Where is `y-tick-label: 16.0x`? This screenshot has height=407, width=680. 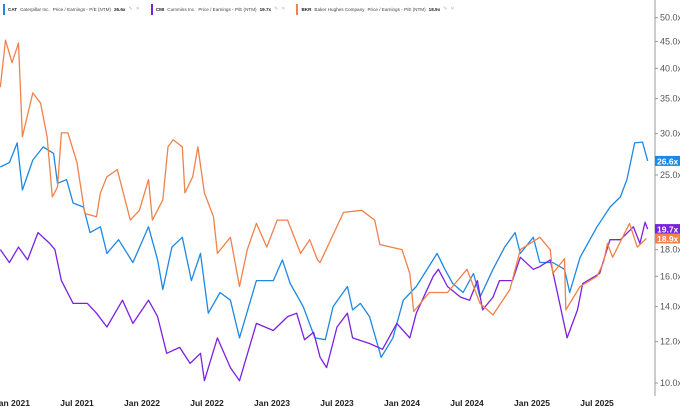 y-tick-label: 16.0x is located at coordinates (670, 276).